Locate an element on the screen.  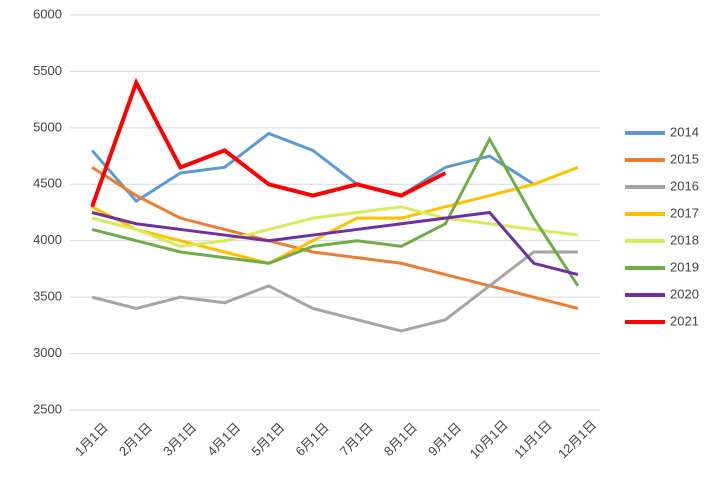
y-tick-label: 5500 is located at coordinates (47, 70).